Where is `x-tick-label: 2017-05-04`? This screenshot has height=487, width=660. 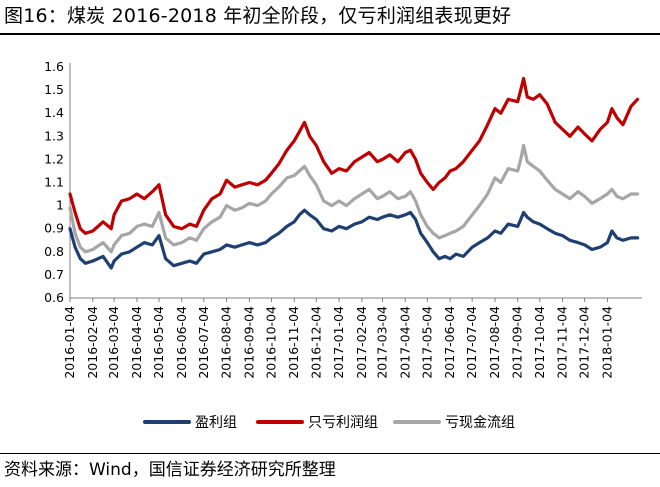
x-tick-label: 2017-05-04 is located at coordinates (426, 342).